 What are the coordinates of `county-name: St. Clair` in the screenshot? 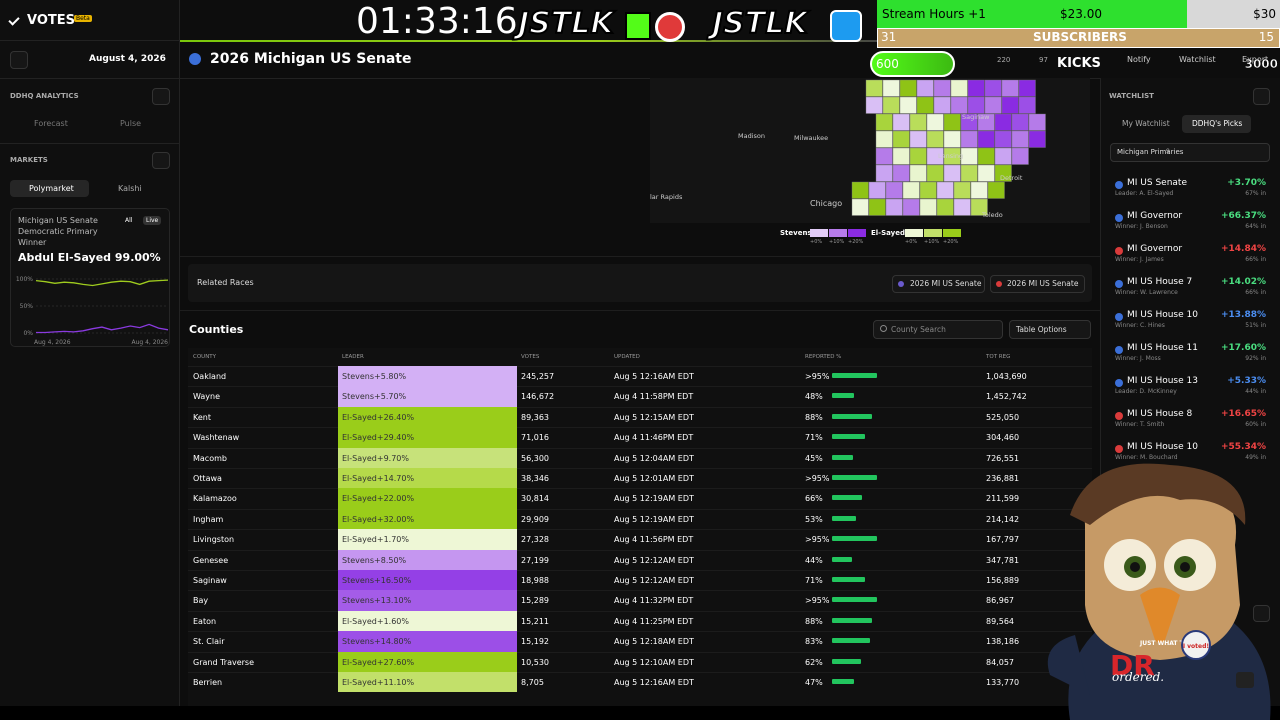 It's located at (209, 642).